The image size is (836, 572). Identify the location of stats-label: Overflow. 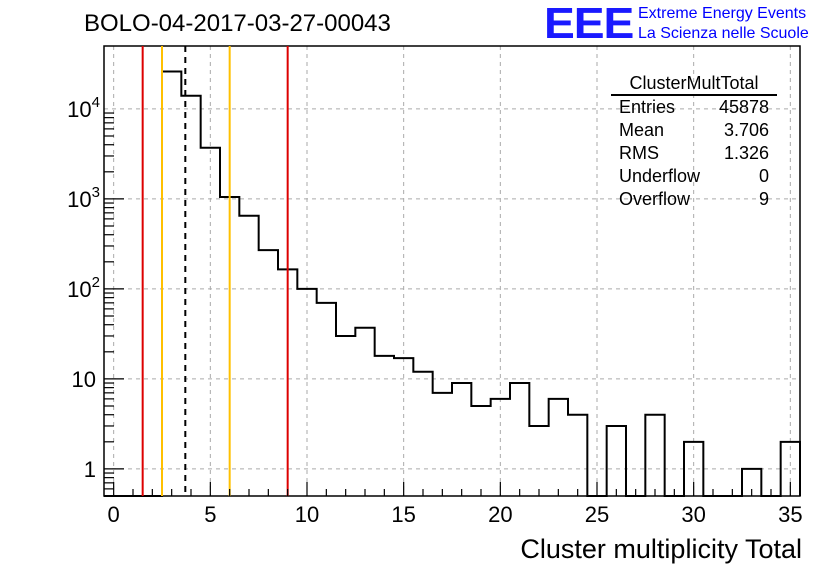
(655, 199).